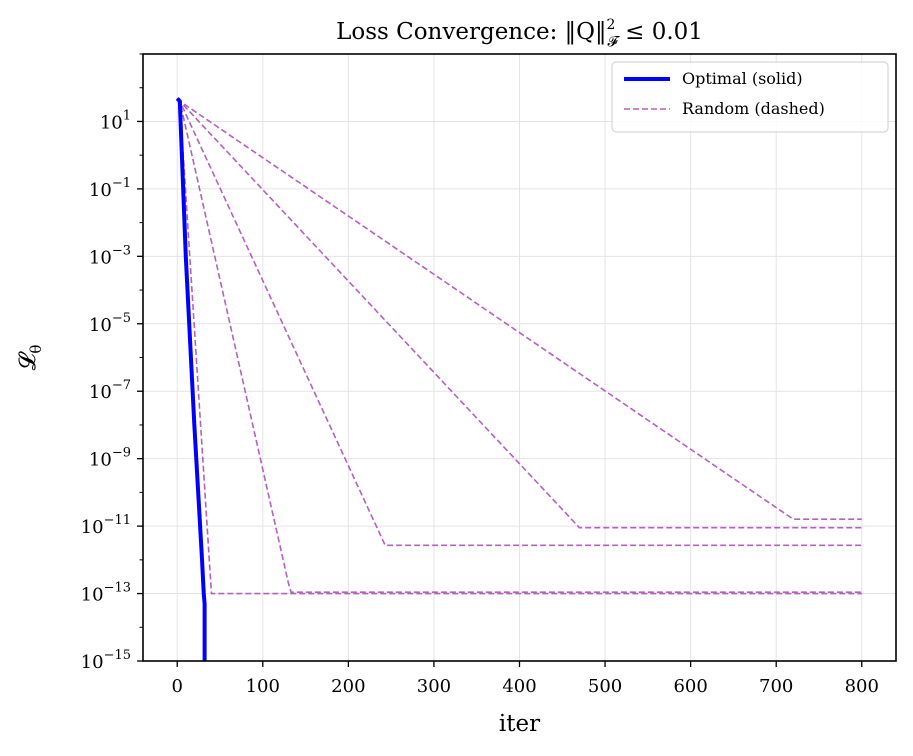 This screenshot has height=756, width=913. What do you see at coordinates (753, 108) in the screenshot?
I see `legend-label: Random (dashed)` at bounding box center [753, 108].